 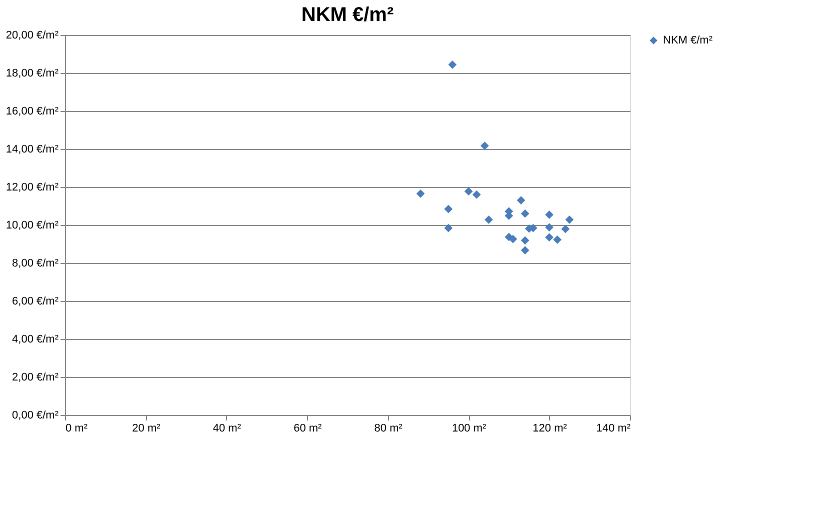 What do you see at coordinates (308, 428) in the screenshot?
I see `x-tick-label: 60 m²` at bounding box center [308, 428].